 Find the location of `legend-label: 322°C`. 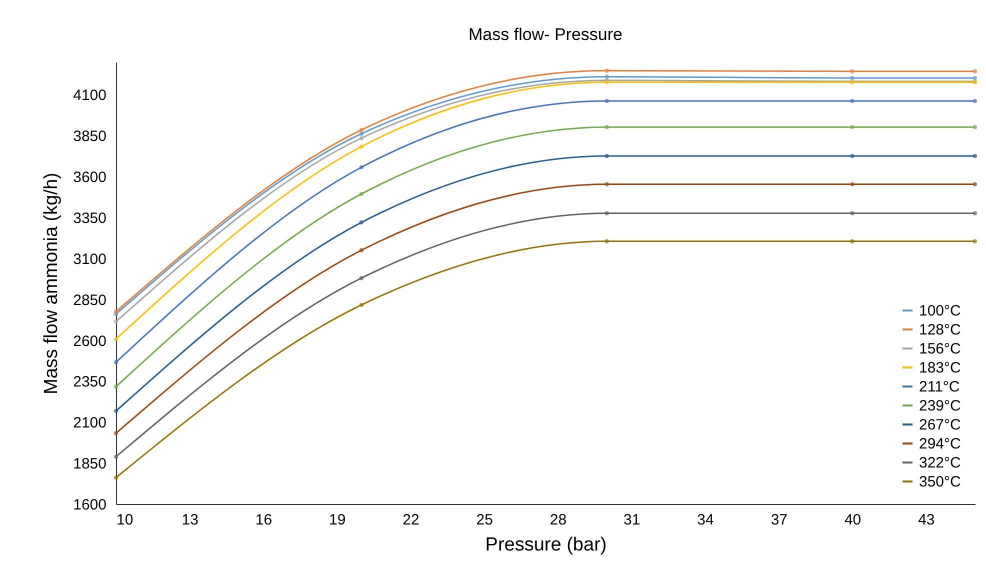

legend-label: 322°C is located at coordinates (940, 463).